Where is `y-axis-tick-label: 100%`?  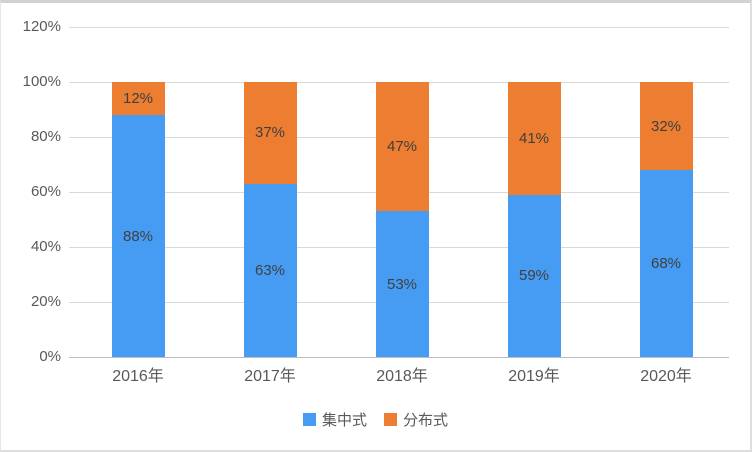
y-axis-tick-label: 100% is located at coordinates (41, 81).